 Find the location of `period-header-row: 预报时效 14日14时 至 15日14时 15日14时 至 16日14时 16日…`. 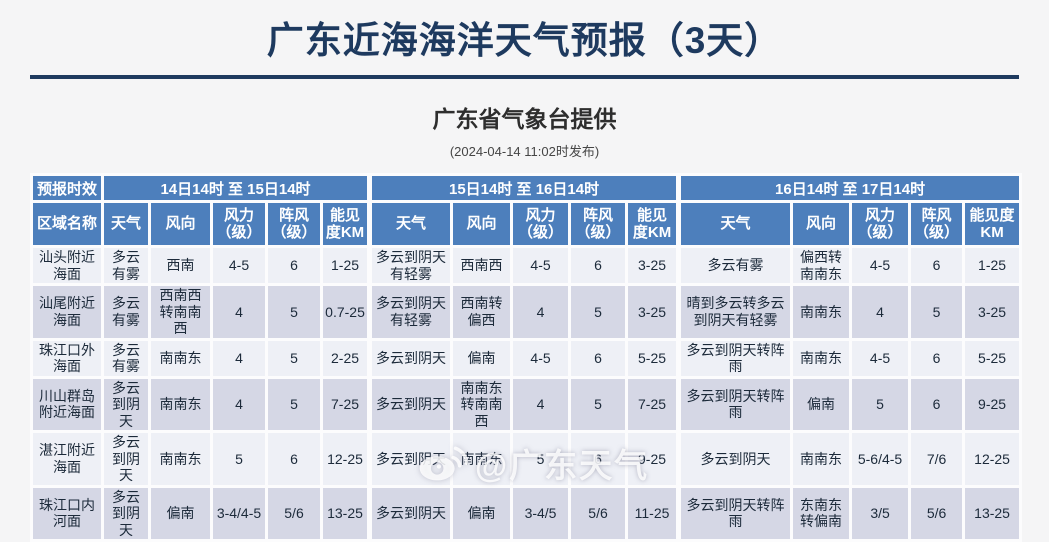

period-header-row: 预报时效 14日14时 至 15日14时 15日14时 至 16日14时 16日… is located at coordinates (526, 188).